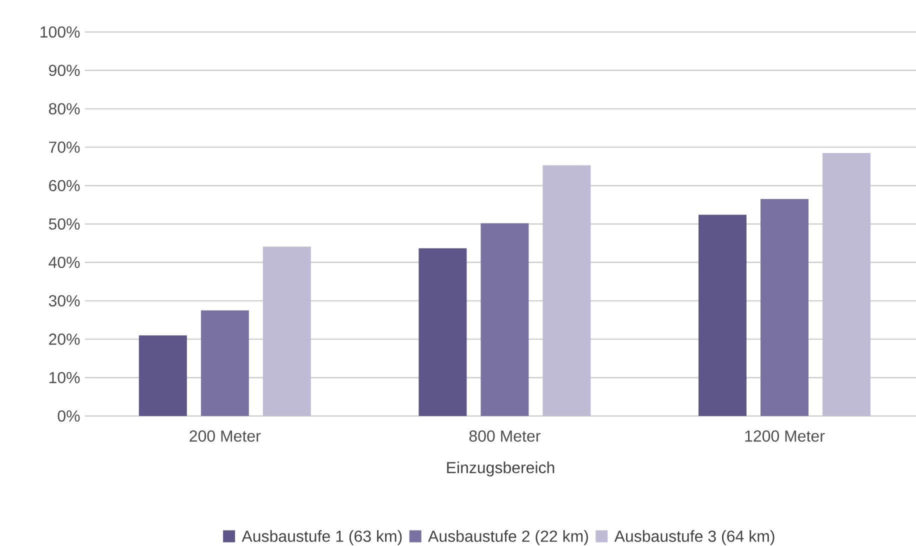  I want to click on x-tick-label: 800 Meter, so click(504, 436).